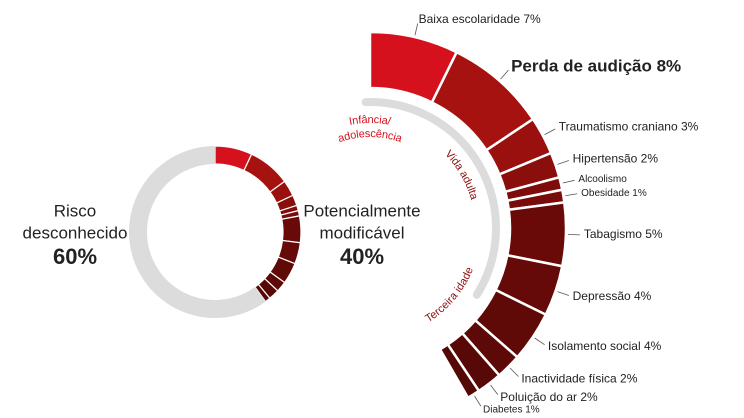 This screenshot has width=744, height=418. What do you see at coordinates (549, 397) in the screenshot?
I see `factor-label: Poluição do ar 2%` at bounding box center [549, 397].